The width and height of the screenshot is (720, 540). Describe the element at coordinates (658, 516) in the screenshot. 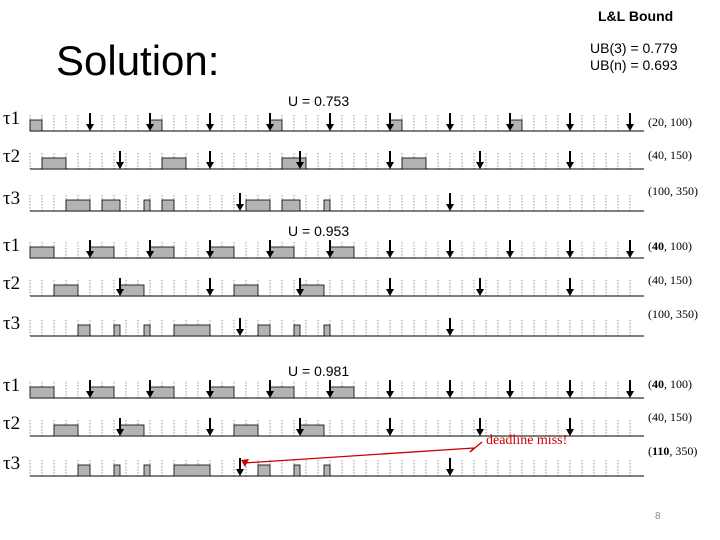

I see `page-number: 8` at that location.